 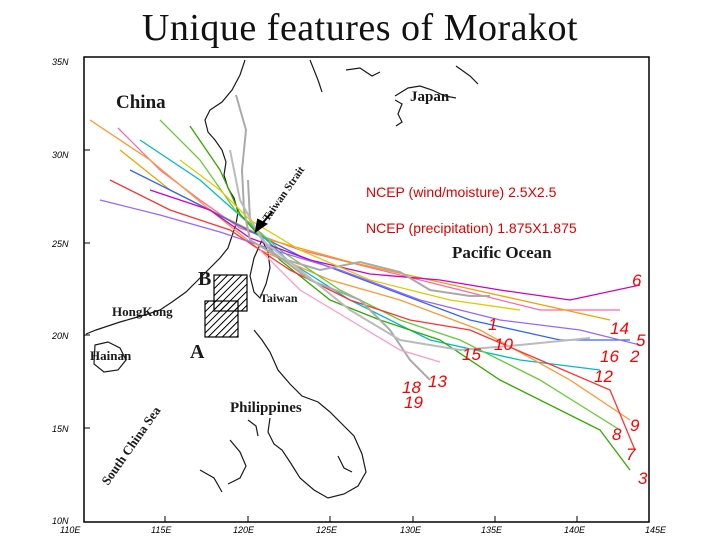 What do you see at coordinates (221, 319) in the screenshot?
I see `region-a-box` at bounding box center [221, 319].